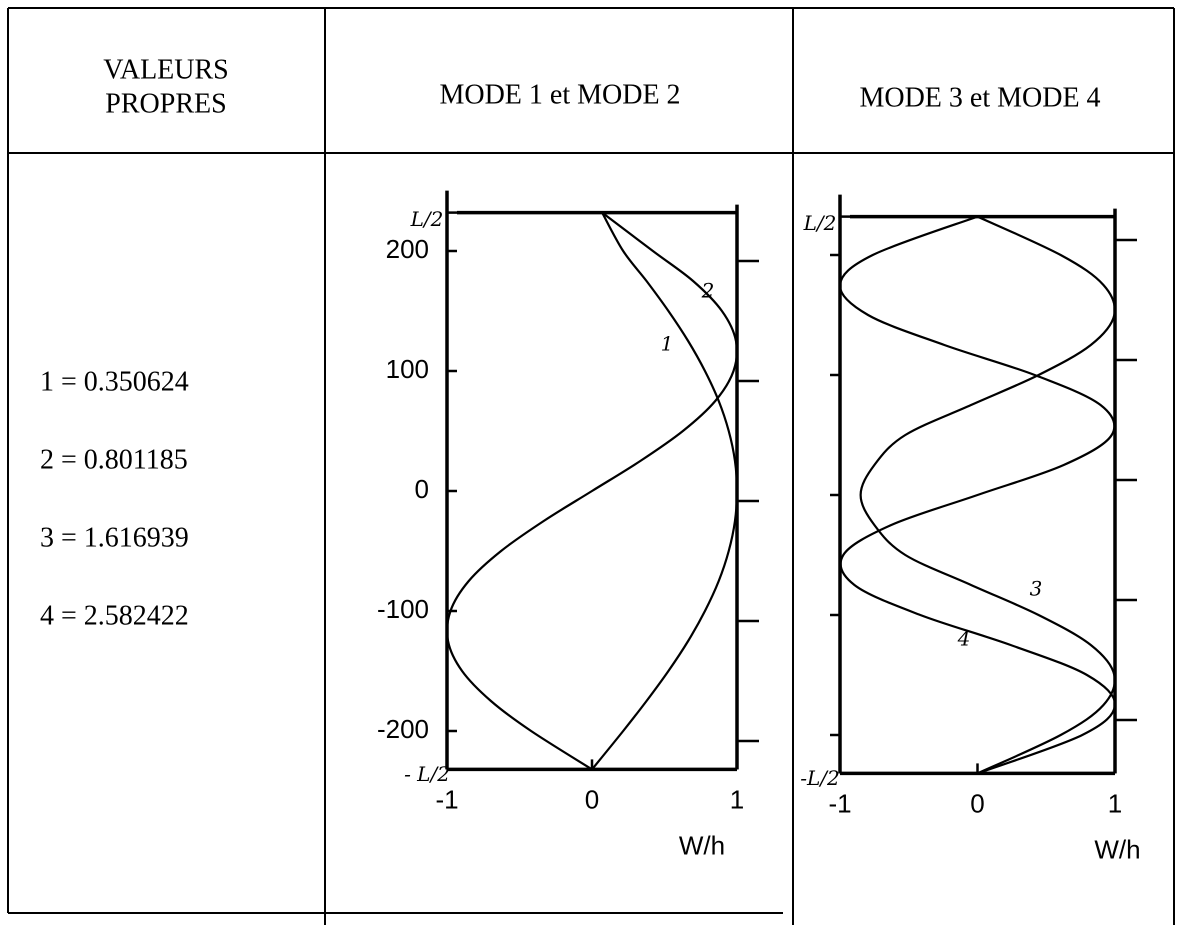 This screenshot has height=925, width=1181. Describe the element at coordinates (1036, 589) in the screenshot. I see `curve-label: 3` at that location.